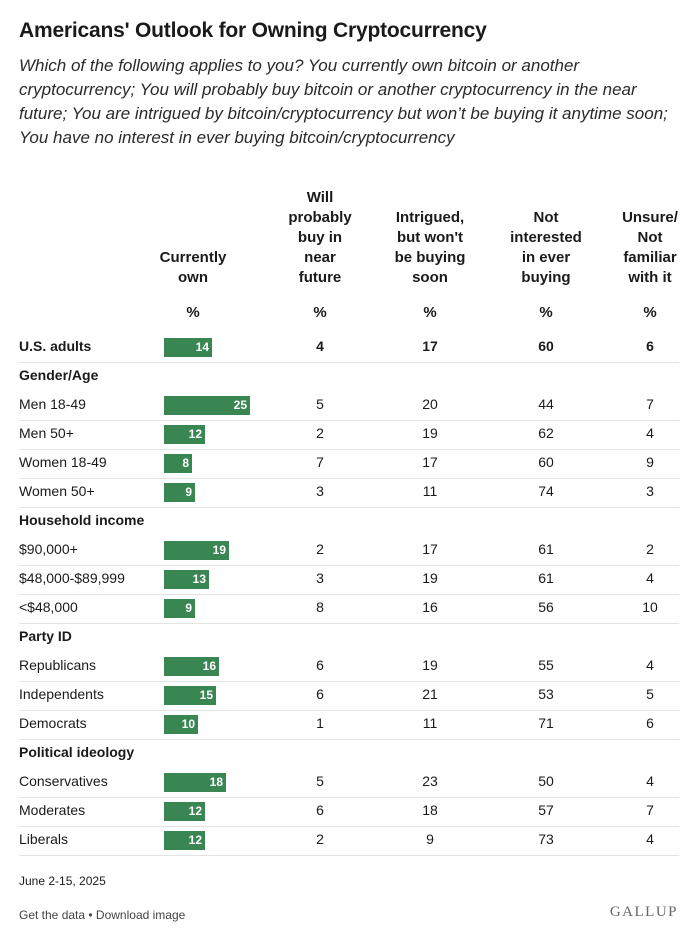  Describe the element at coordinates (58, 665) in the screenshot. I see `row-label: Republicans` at that location.